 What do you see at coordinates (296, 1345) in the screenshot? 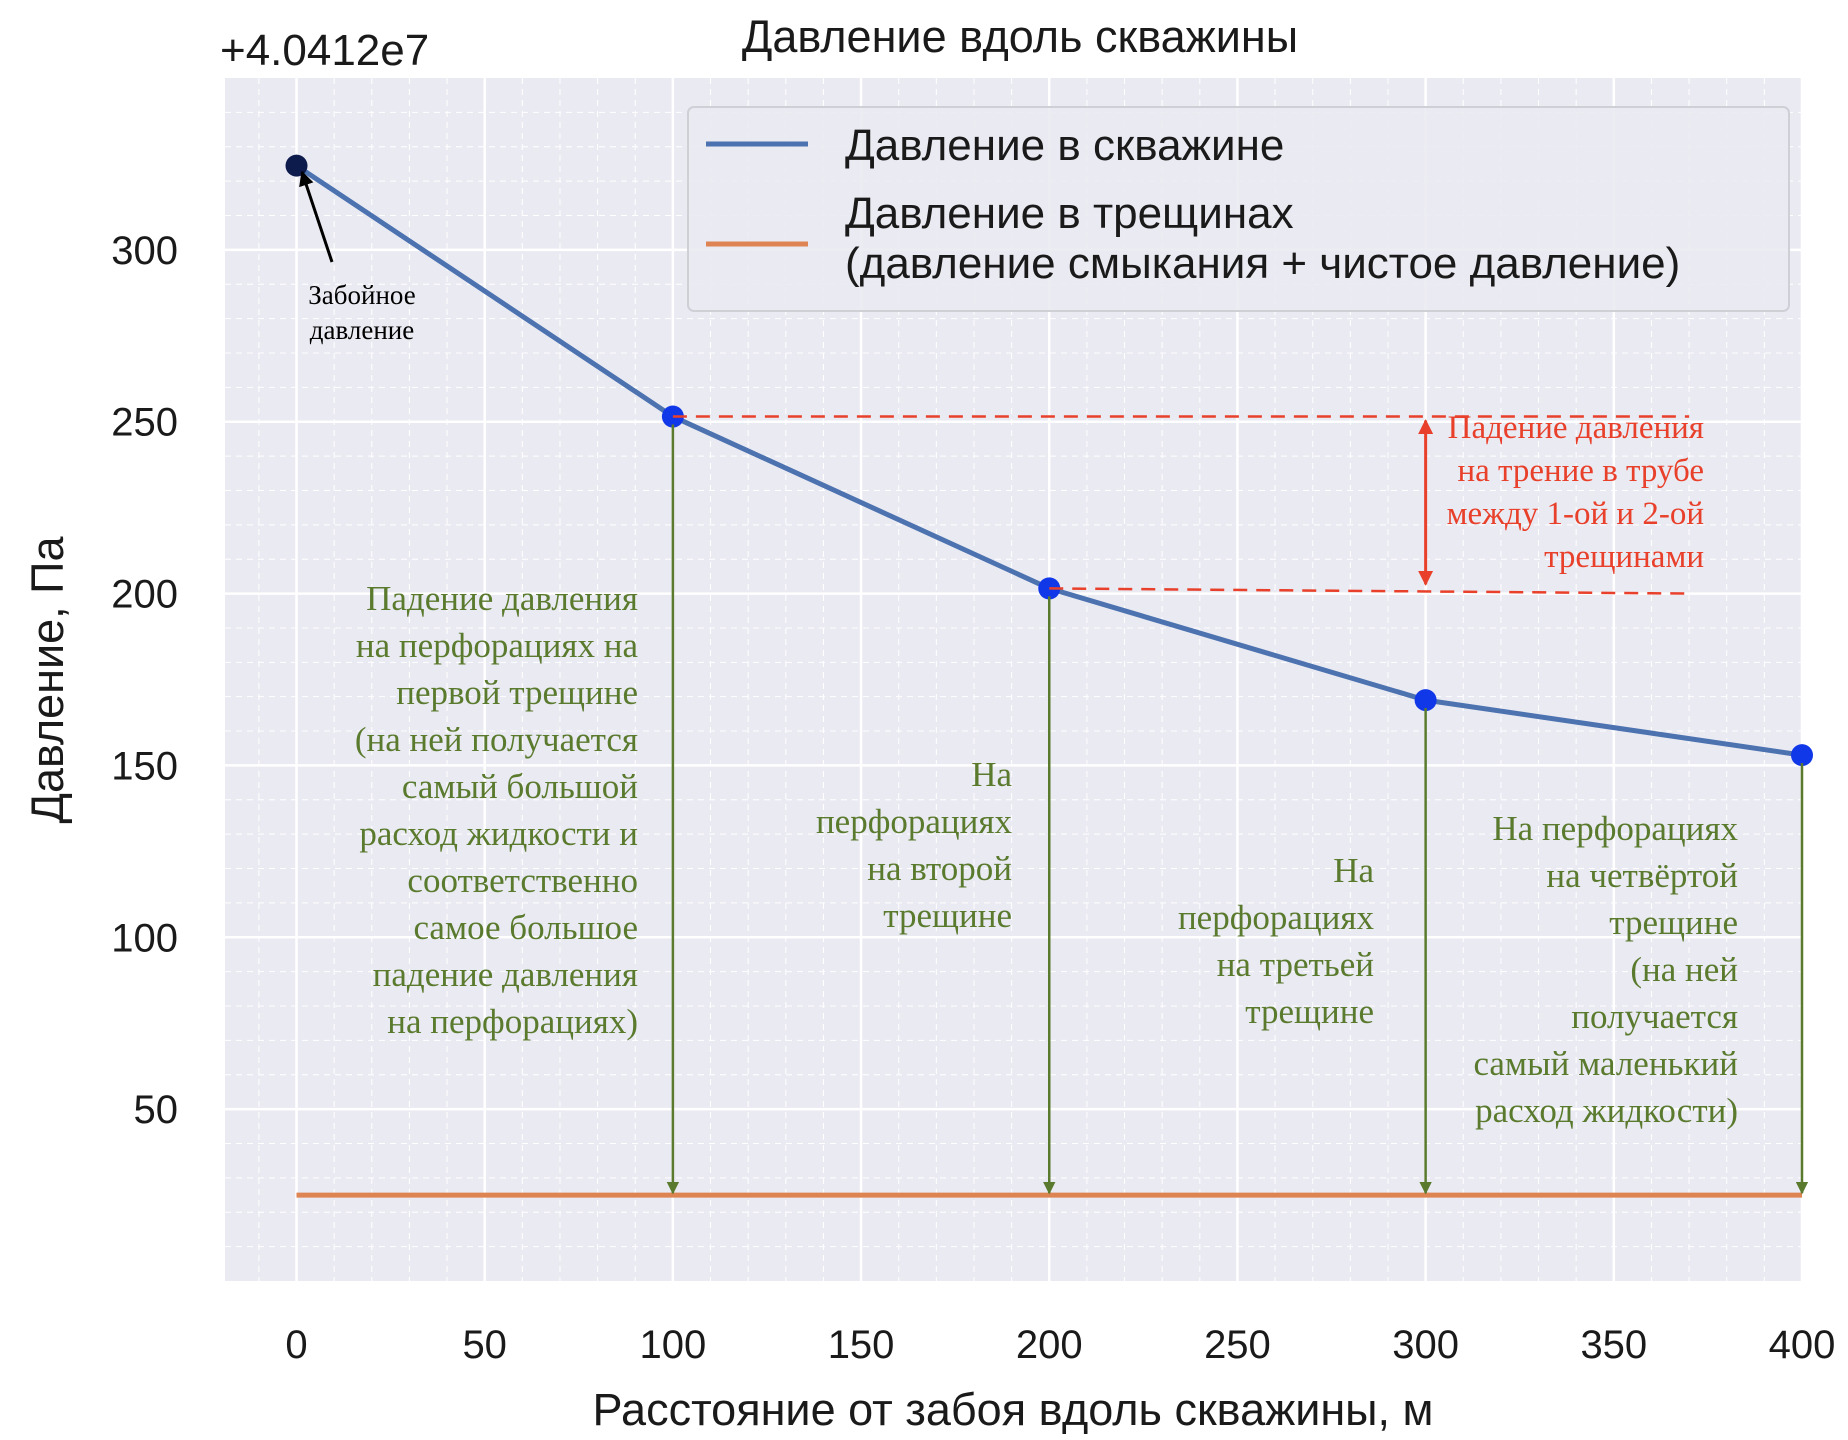
I see `x-tick-label: 0` at bounding box center [296, 1345].